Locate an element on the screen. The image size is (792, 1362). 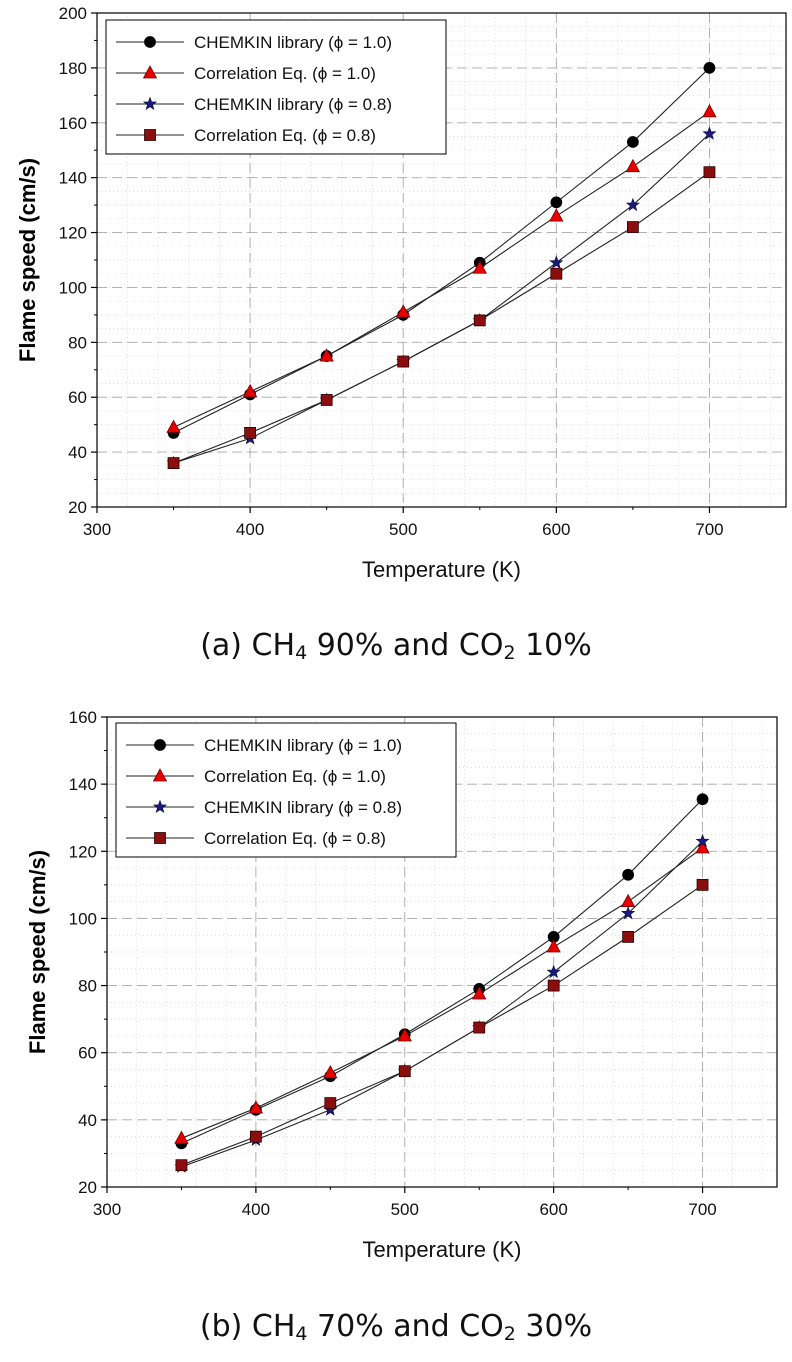
chart-a-legend-label-2: CHEMKIN library (ϕ = 0.8) is located at coordinates (293, 104).